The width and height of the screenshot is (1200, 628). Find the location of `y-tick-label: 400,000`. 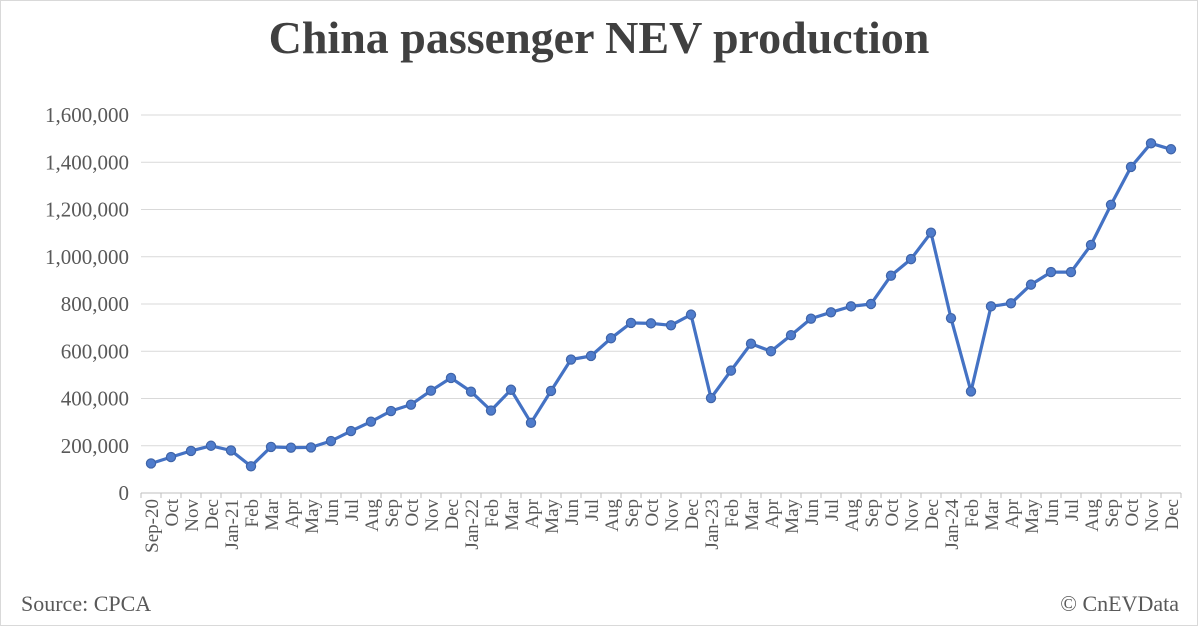

y-tick-label: 400,000 is located at coordinates (95, 399).